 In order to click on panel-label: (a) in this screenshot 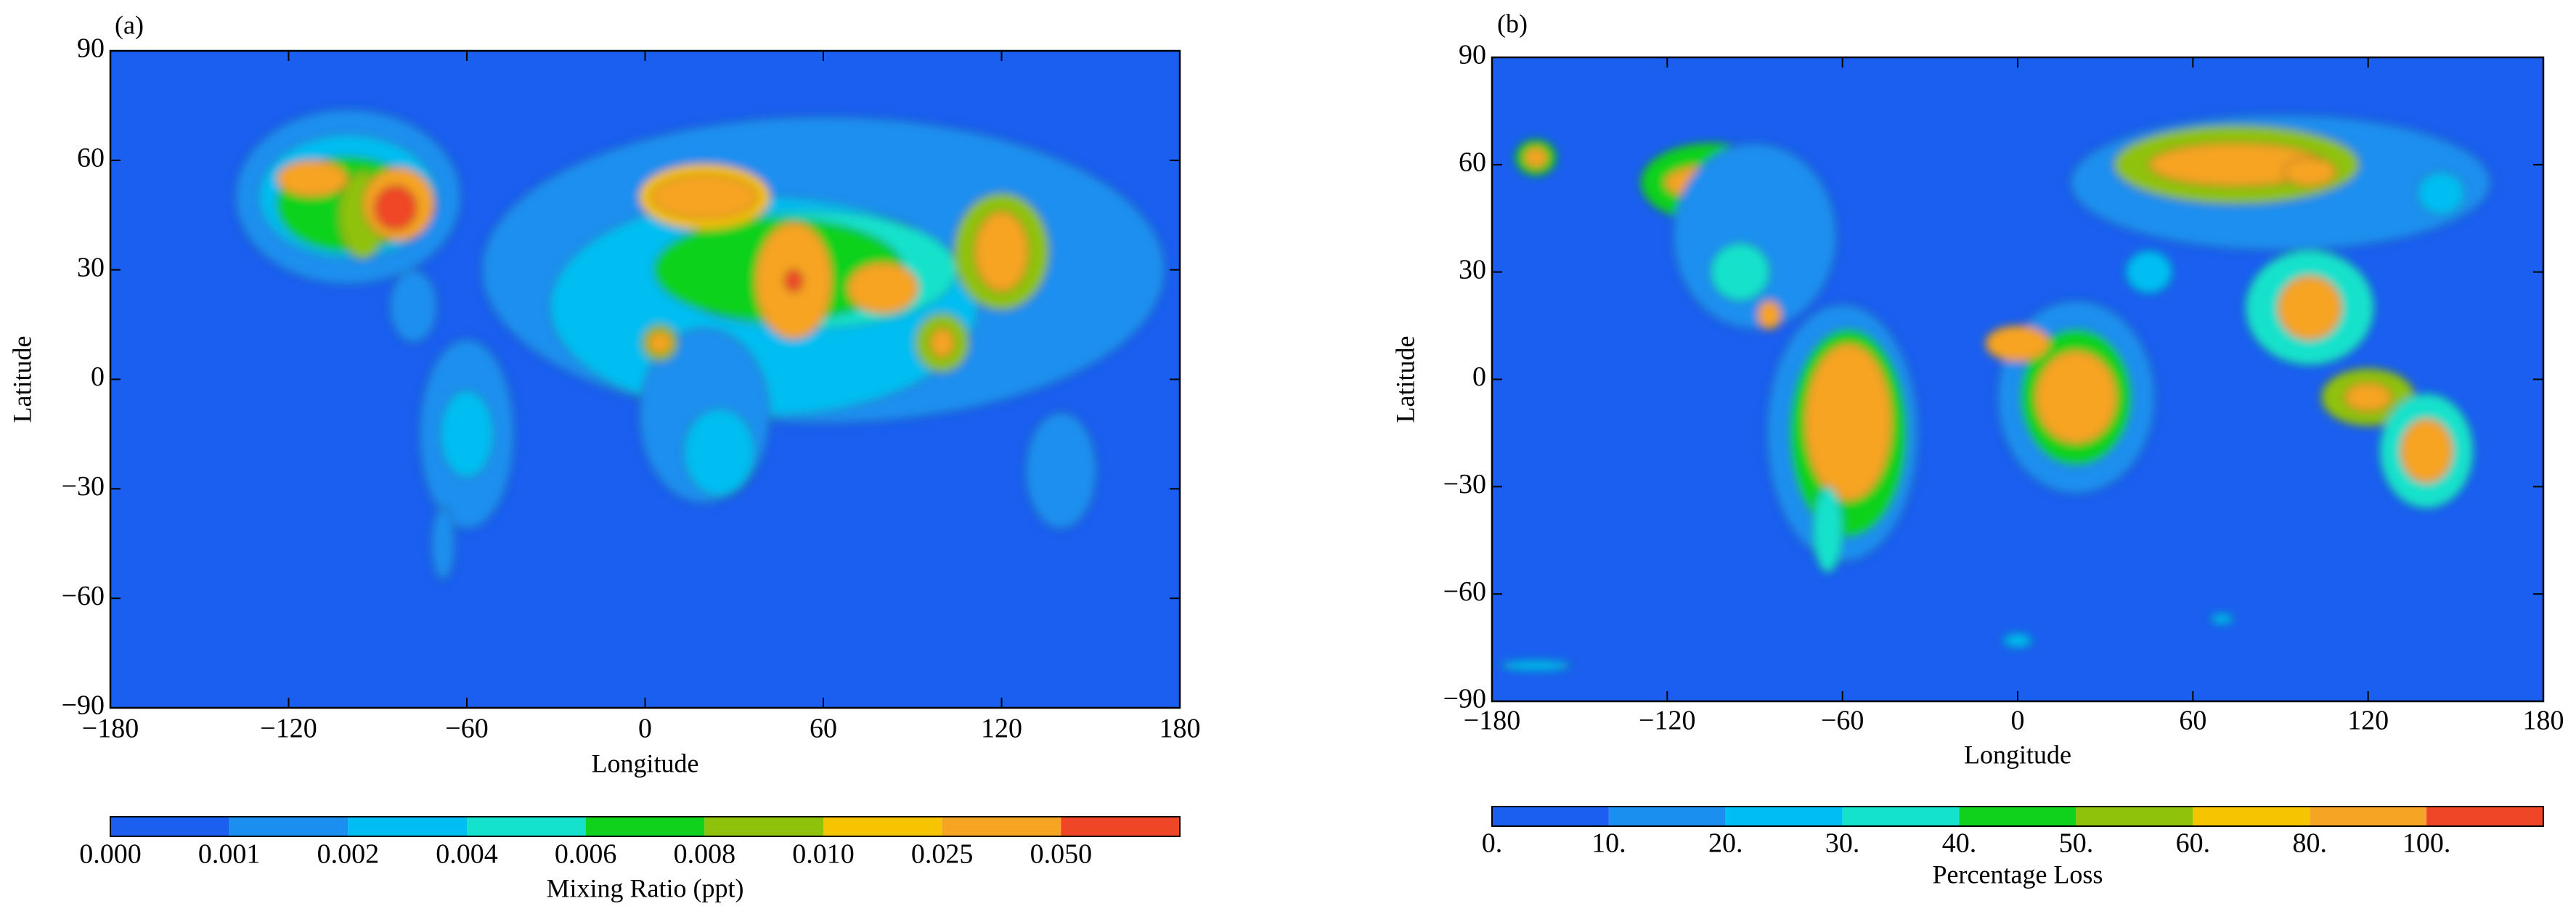, I will do `click(129, 24)`.